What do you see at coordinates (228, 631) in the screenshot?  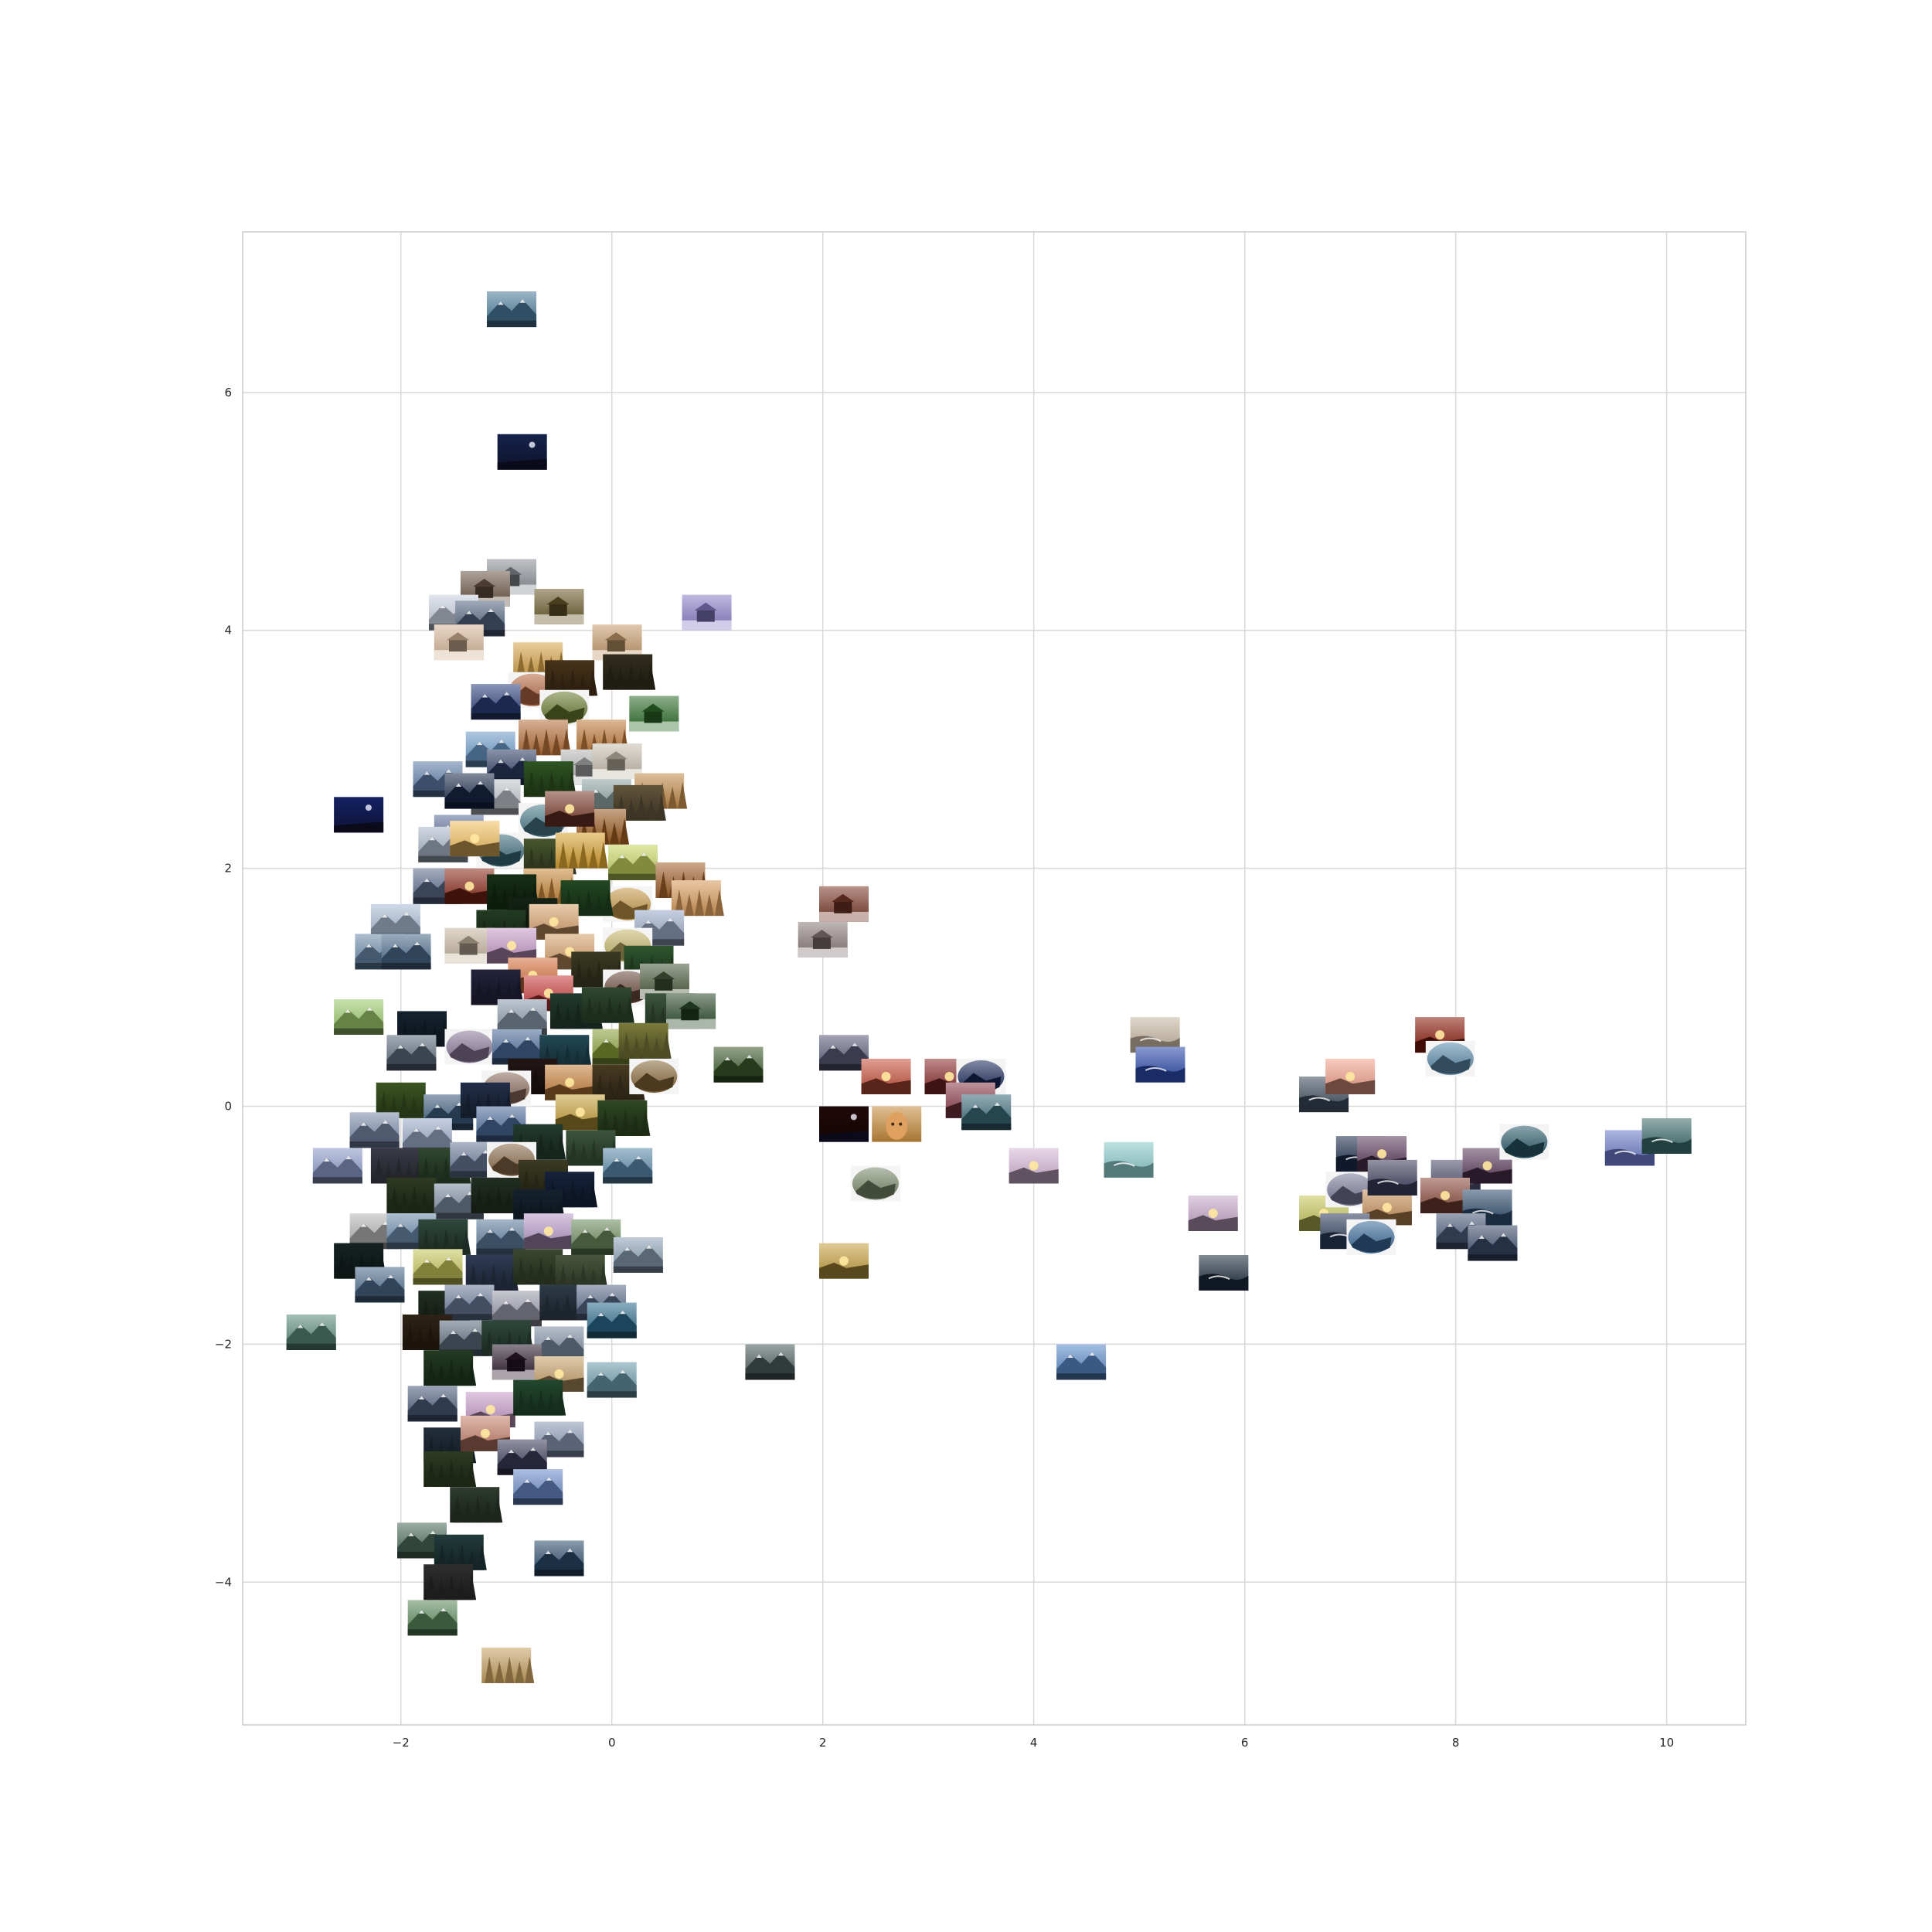 I see `y-tick-label: 4` at bounding box center [228, 631].